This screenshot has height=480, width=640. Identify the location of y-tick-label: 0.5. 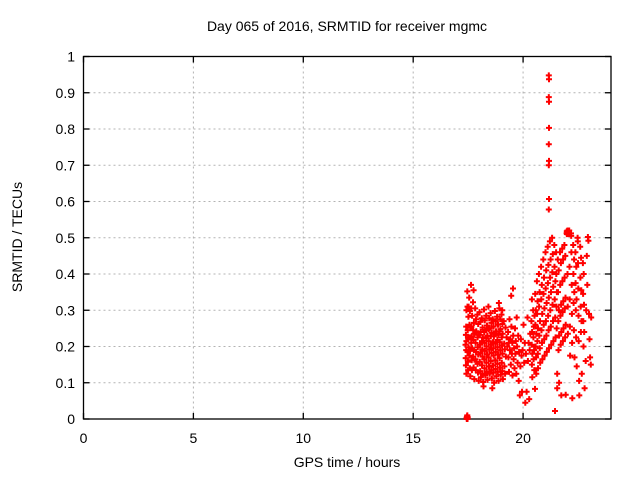
(66, 238).